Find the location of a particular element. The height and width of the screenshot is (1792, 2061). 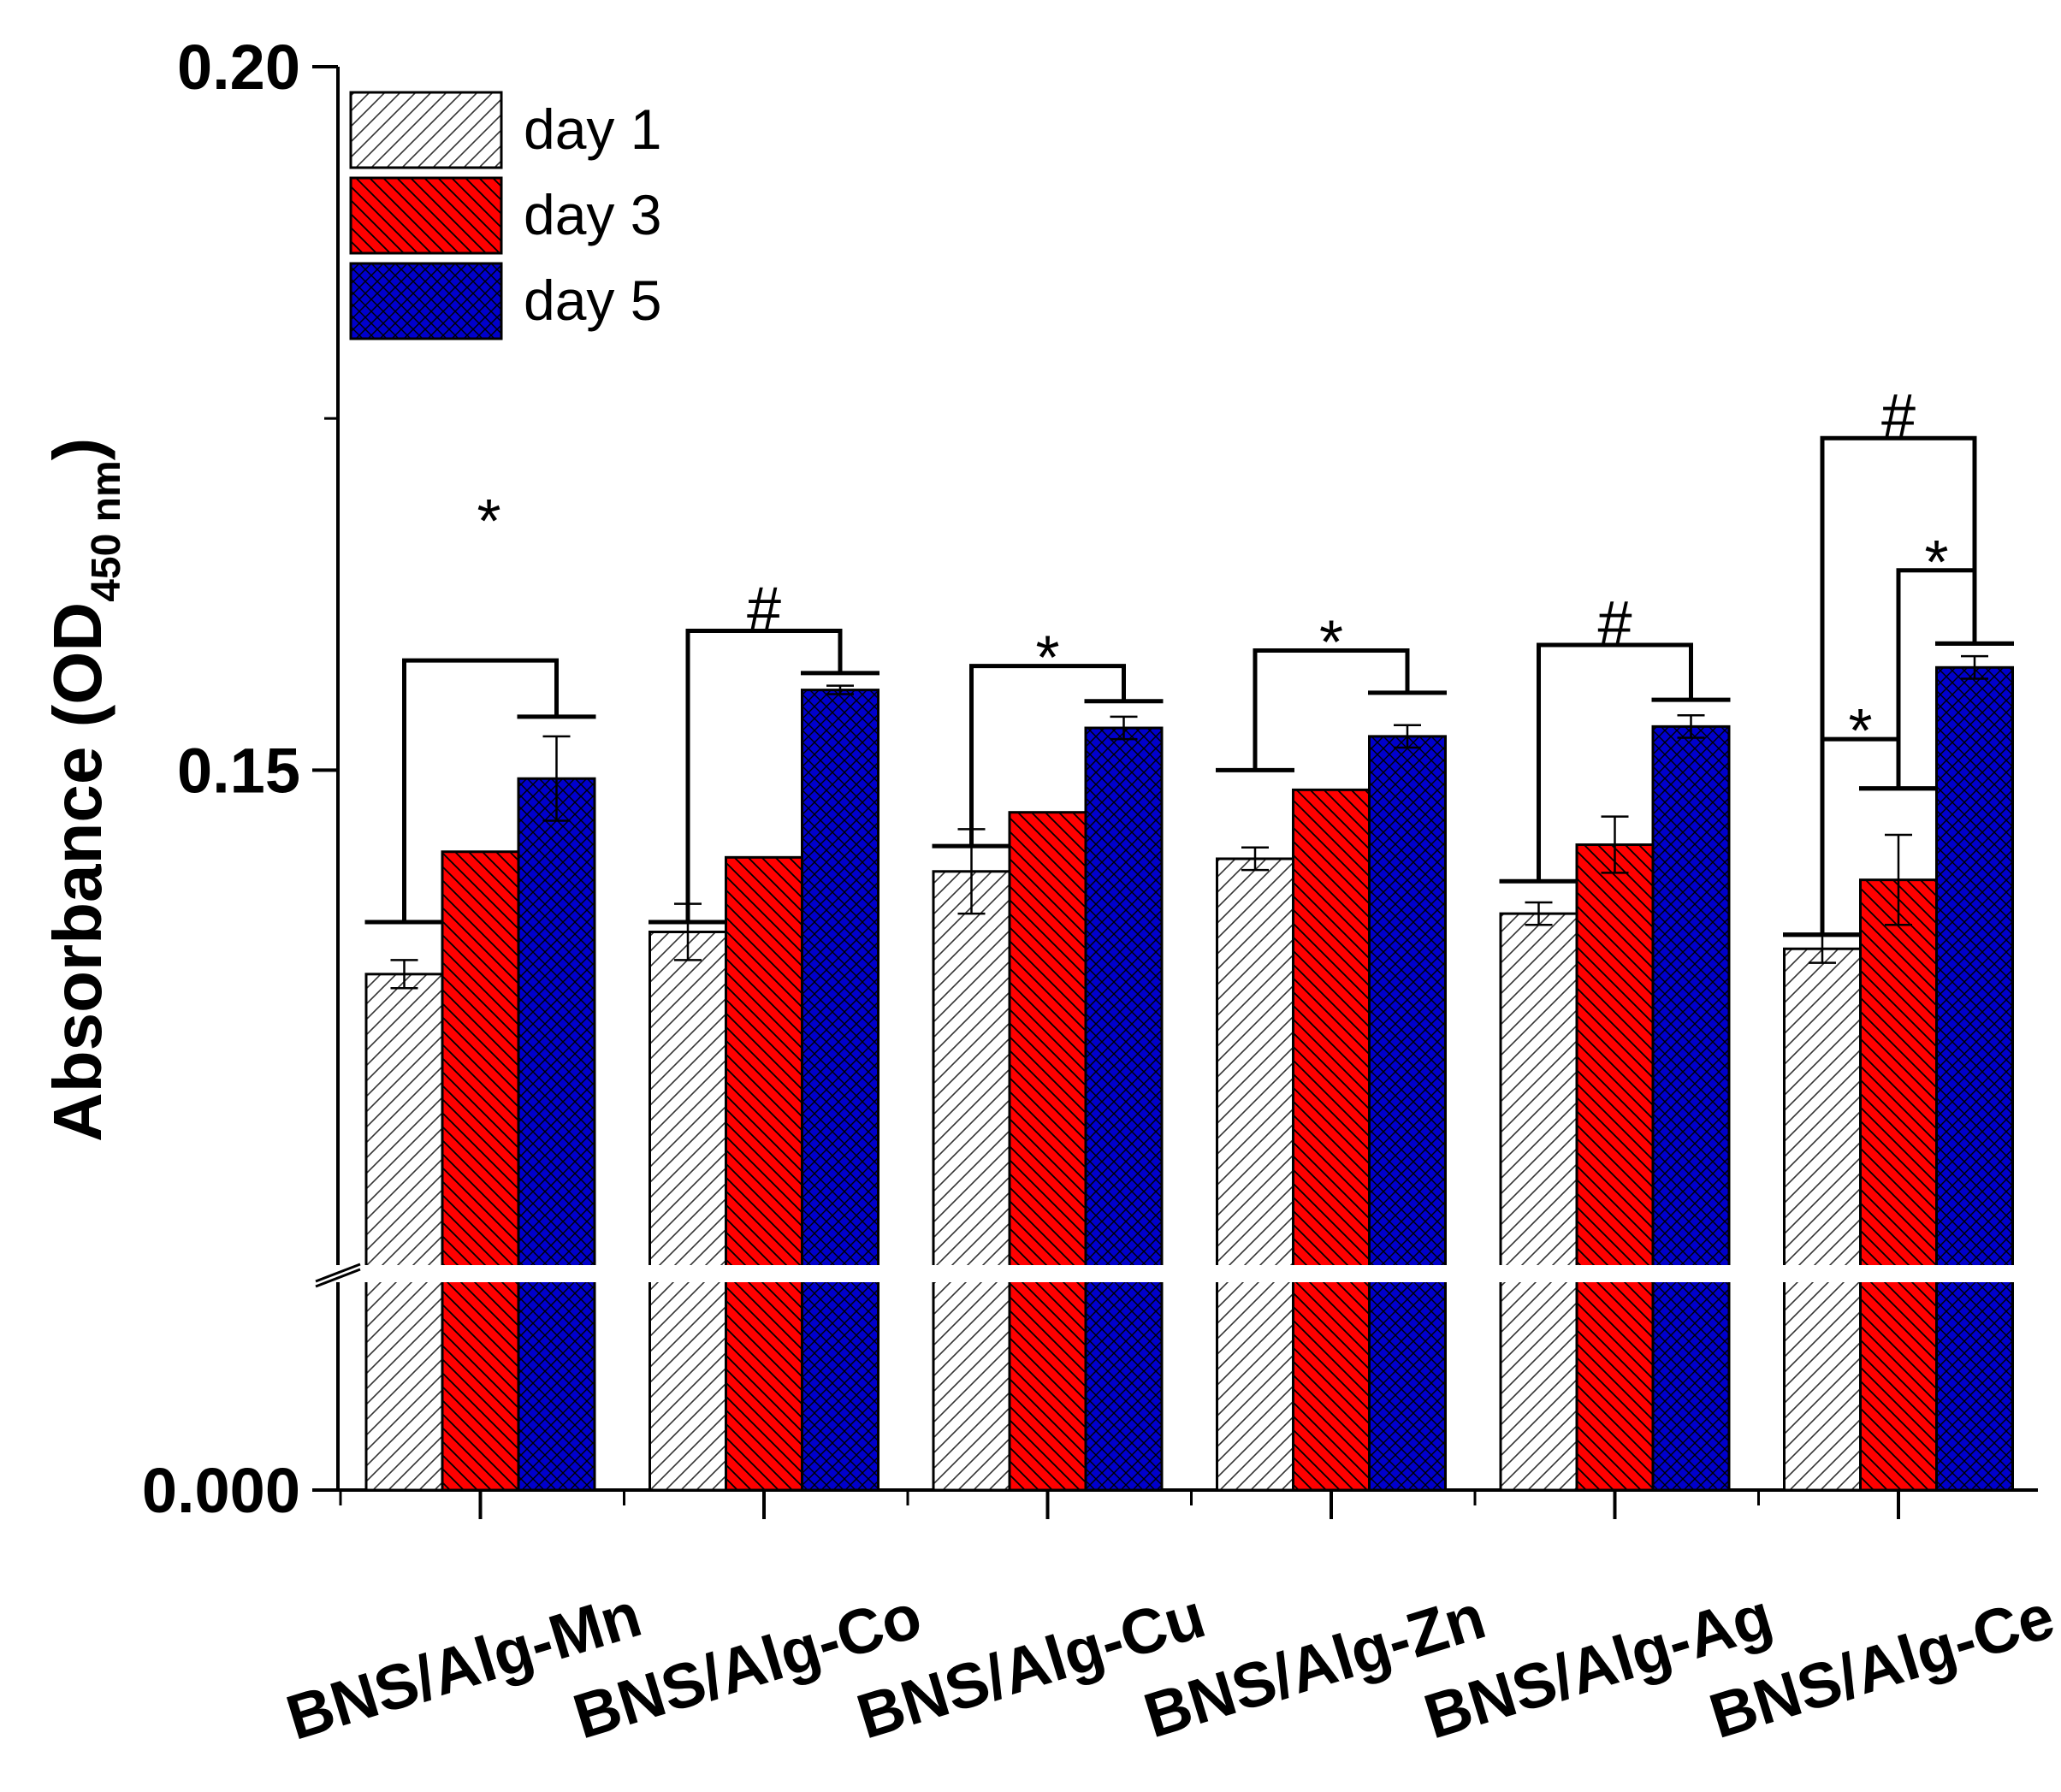

y-axis-label-main: Absorbance (OD is located at coordinates (77, 872).